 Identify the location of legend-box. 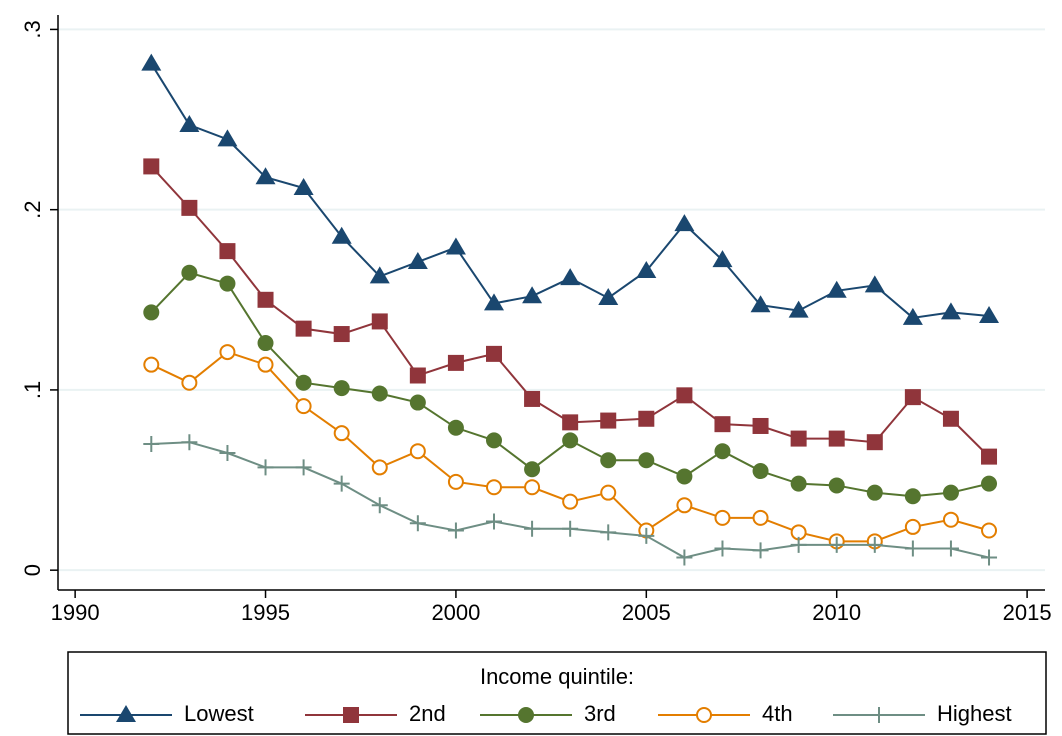
(557, 693).